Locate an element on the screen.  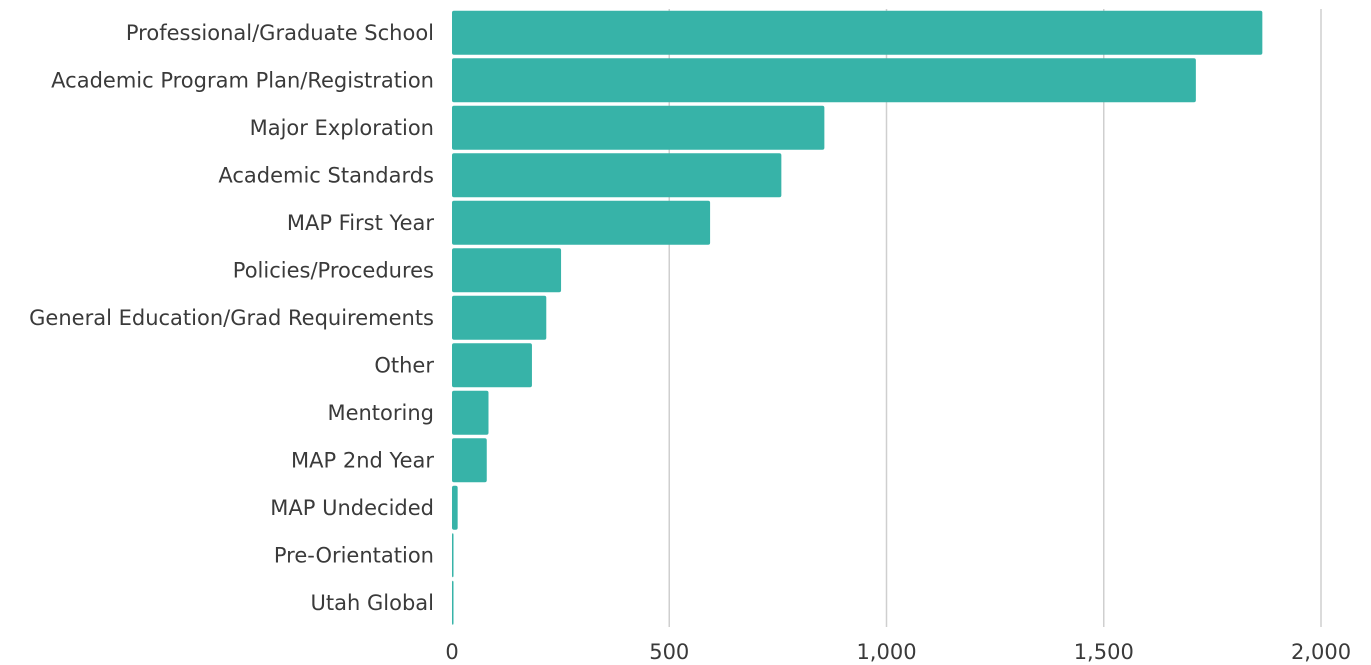
x-tick-label: 500 is located at coordinates (669, 652).